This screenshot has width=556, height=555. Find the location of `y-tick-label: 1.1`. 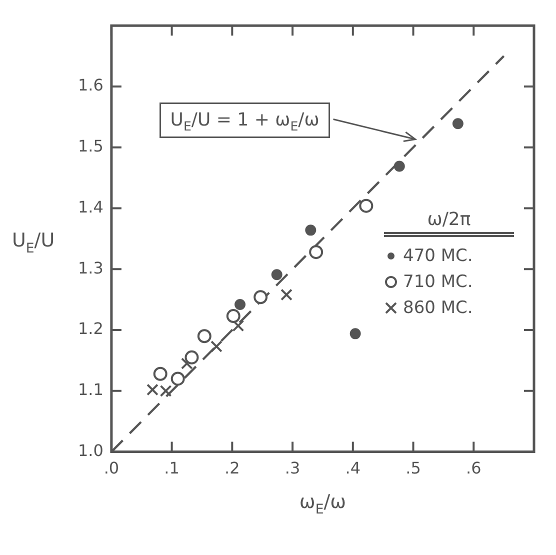

y-tick-label: 1.1 is located at coordinates (91, 390).